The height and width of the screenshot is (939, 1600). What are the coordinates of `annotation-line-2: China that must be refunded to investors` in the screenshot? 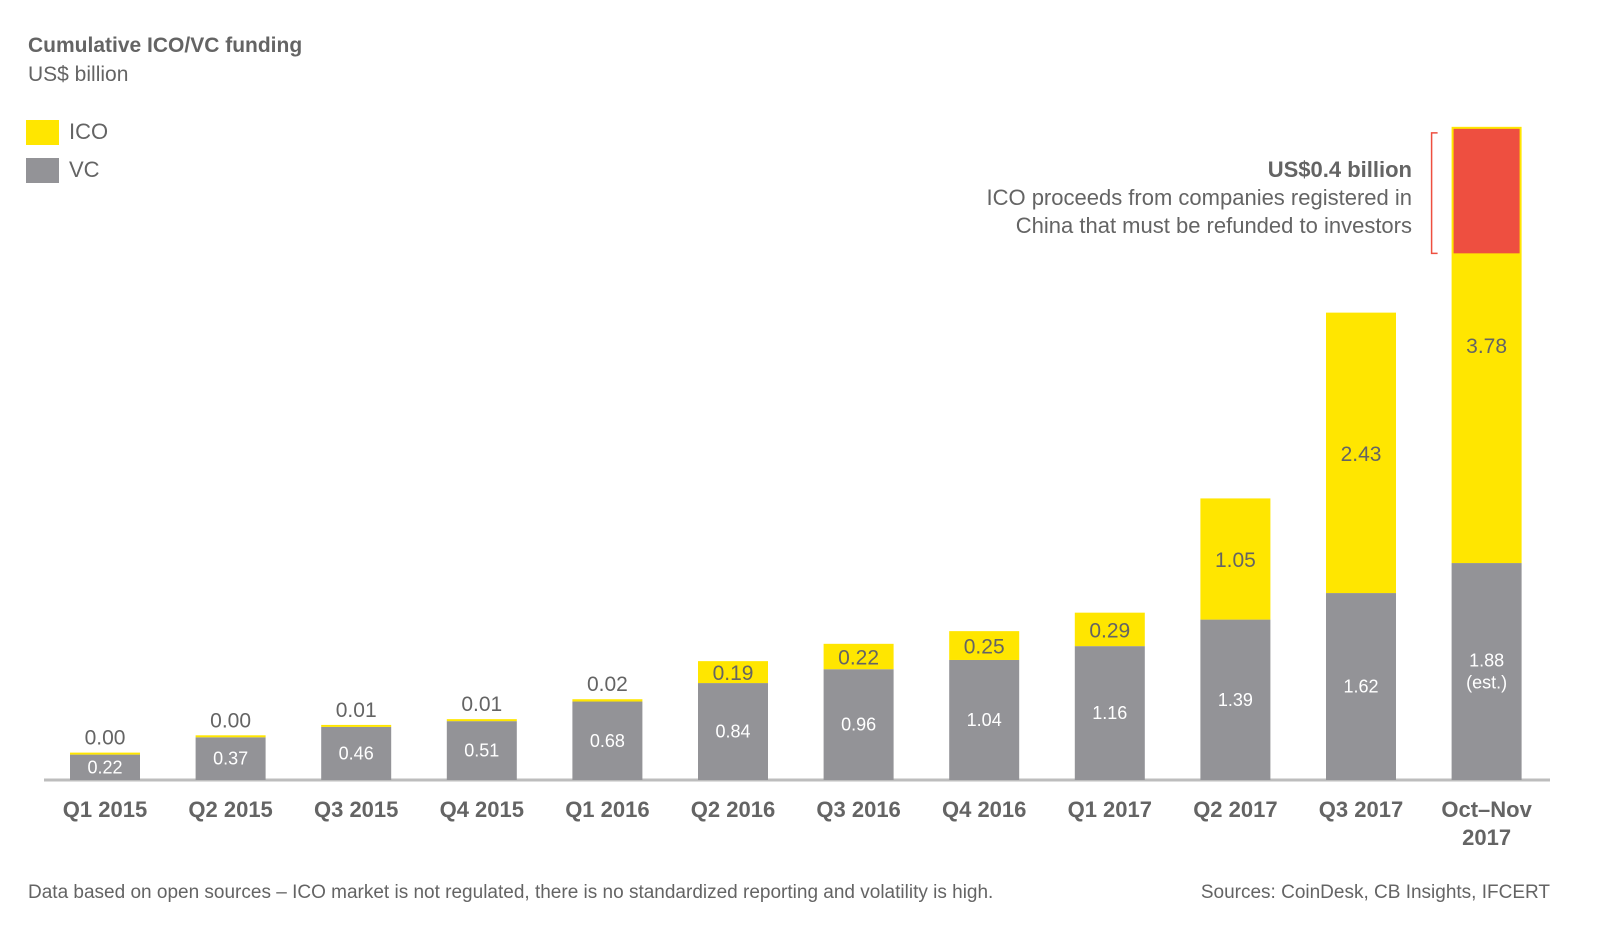 It's located at (1213, 225).